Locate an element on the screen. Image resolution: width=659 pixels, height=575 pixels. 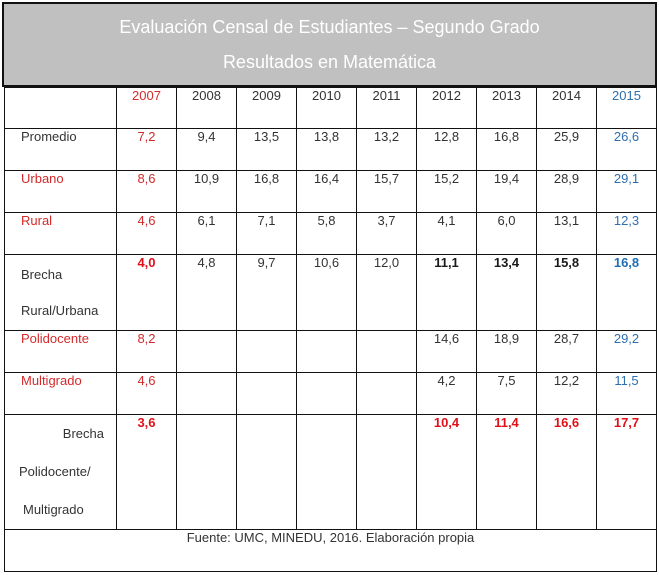
year-header: 2011 is located at coordinates (386, 108).